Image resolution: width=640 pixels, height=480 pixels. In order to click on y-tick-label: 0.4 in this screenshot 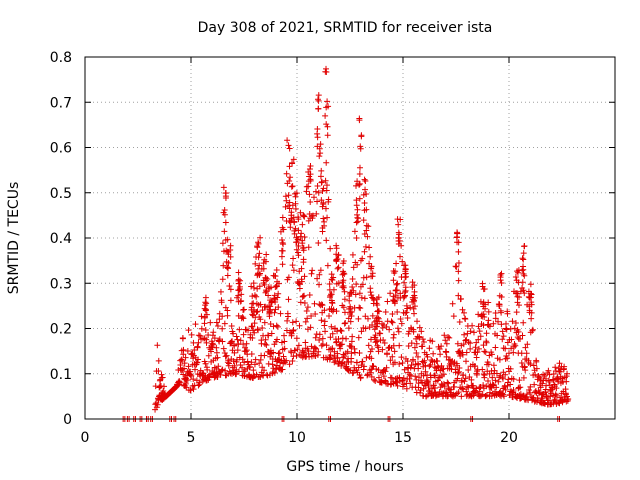, I will do `click(61, 239)`.